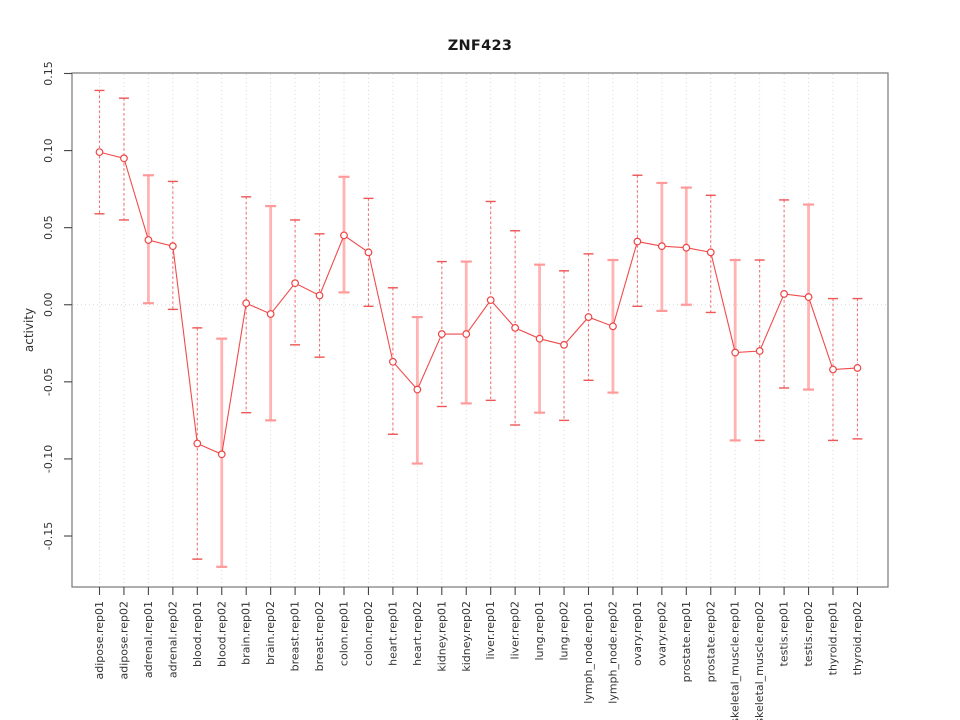  Describe the element at coordinates (172, 639) in the screenshot. I see `x-tick-label: adrenal.rep02` at that location.